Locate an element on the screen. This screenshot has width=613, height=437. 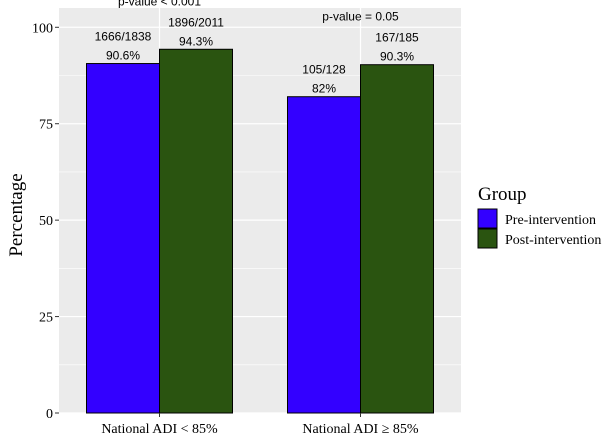
legend-label: Pre-intervention is located at coordinates (550, 220).